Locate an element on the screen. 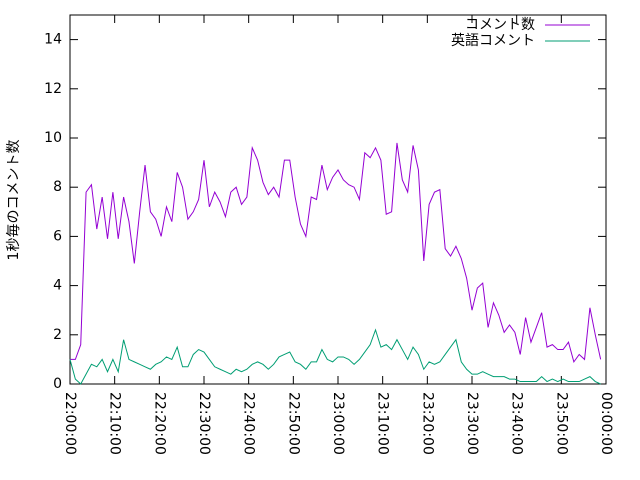 This screenshot has width=640, height=480. y-tick-label: 4 is located at coordinates (57, 286).